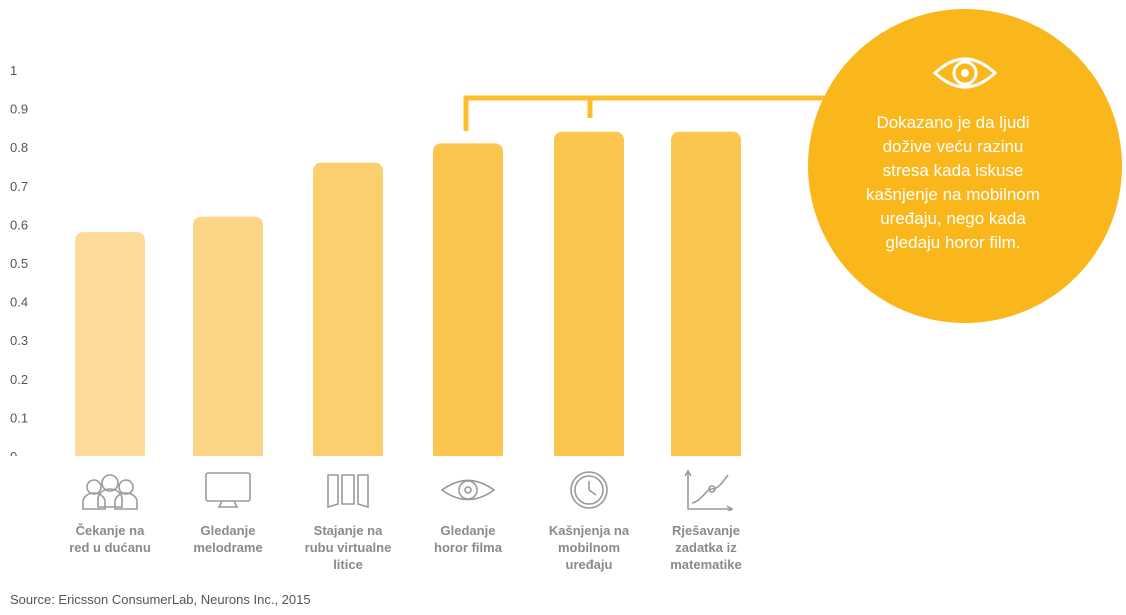 This screenshot has width=1126, height=615. What do you see at coordinates (19, 147) in the screenshot?
I see `y-tick-label: 0.8` at bounding box center [19, 147].